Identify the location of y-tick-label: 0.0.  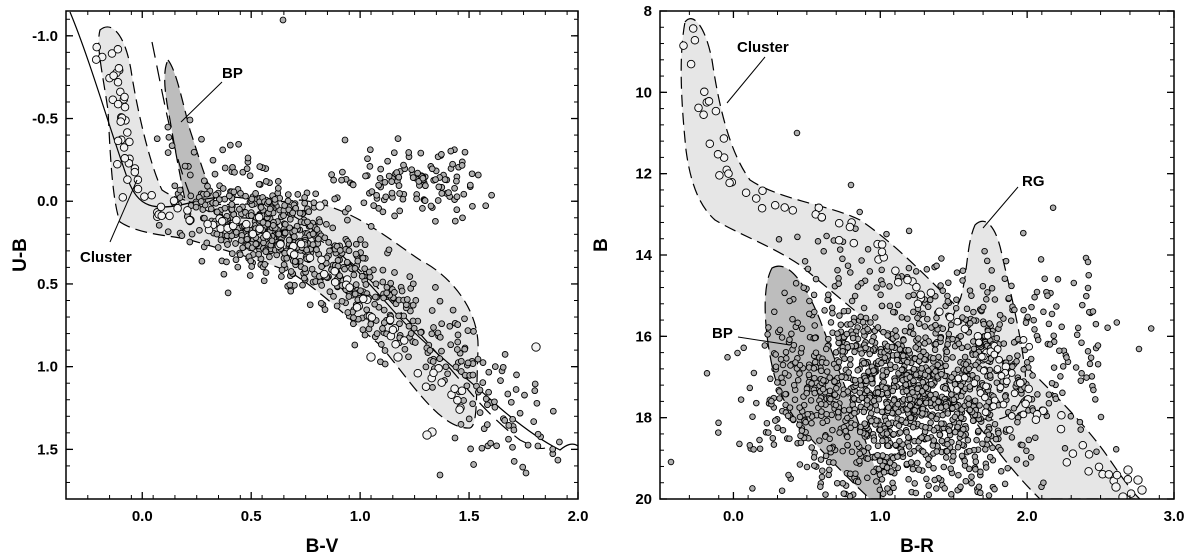
(47, 201).